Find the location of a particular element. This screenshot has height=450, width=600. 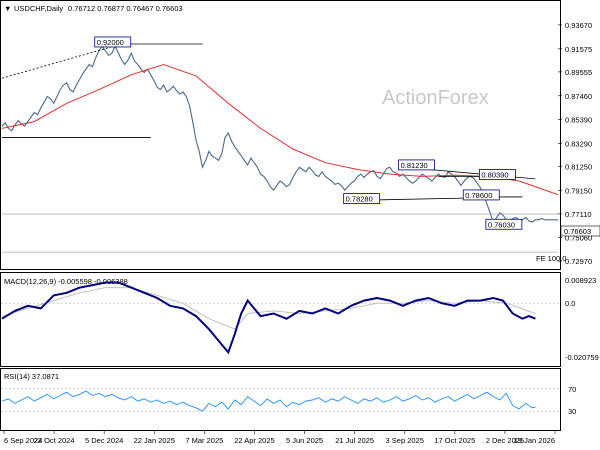

time-tick-label: 22 Jan 2025 is located at coordinates (154, 440).